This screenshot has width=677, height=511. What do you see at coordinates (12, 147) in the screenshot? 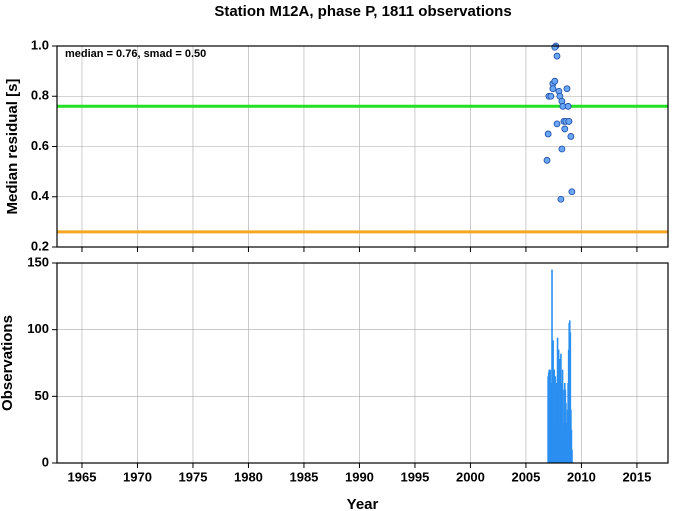
I see `y-axis-label: Median residual [s]` at bounding box center [12, 147].